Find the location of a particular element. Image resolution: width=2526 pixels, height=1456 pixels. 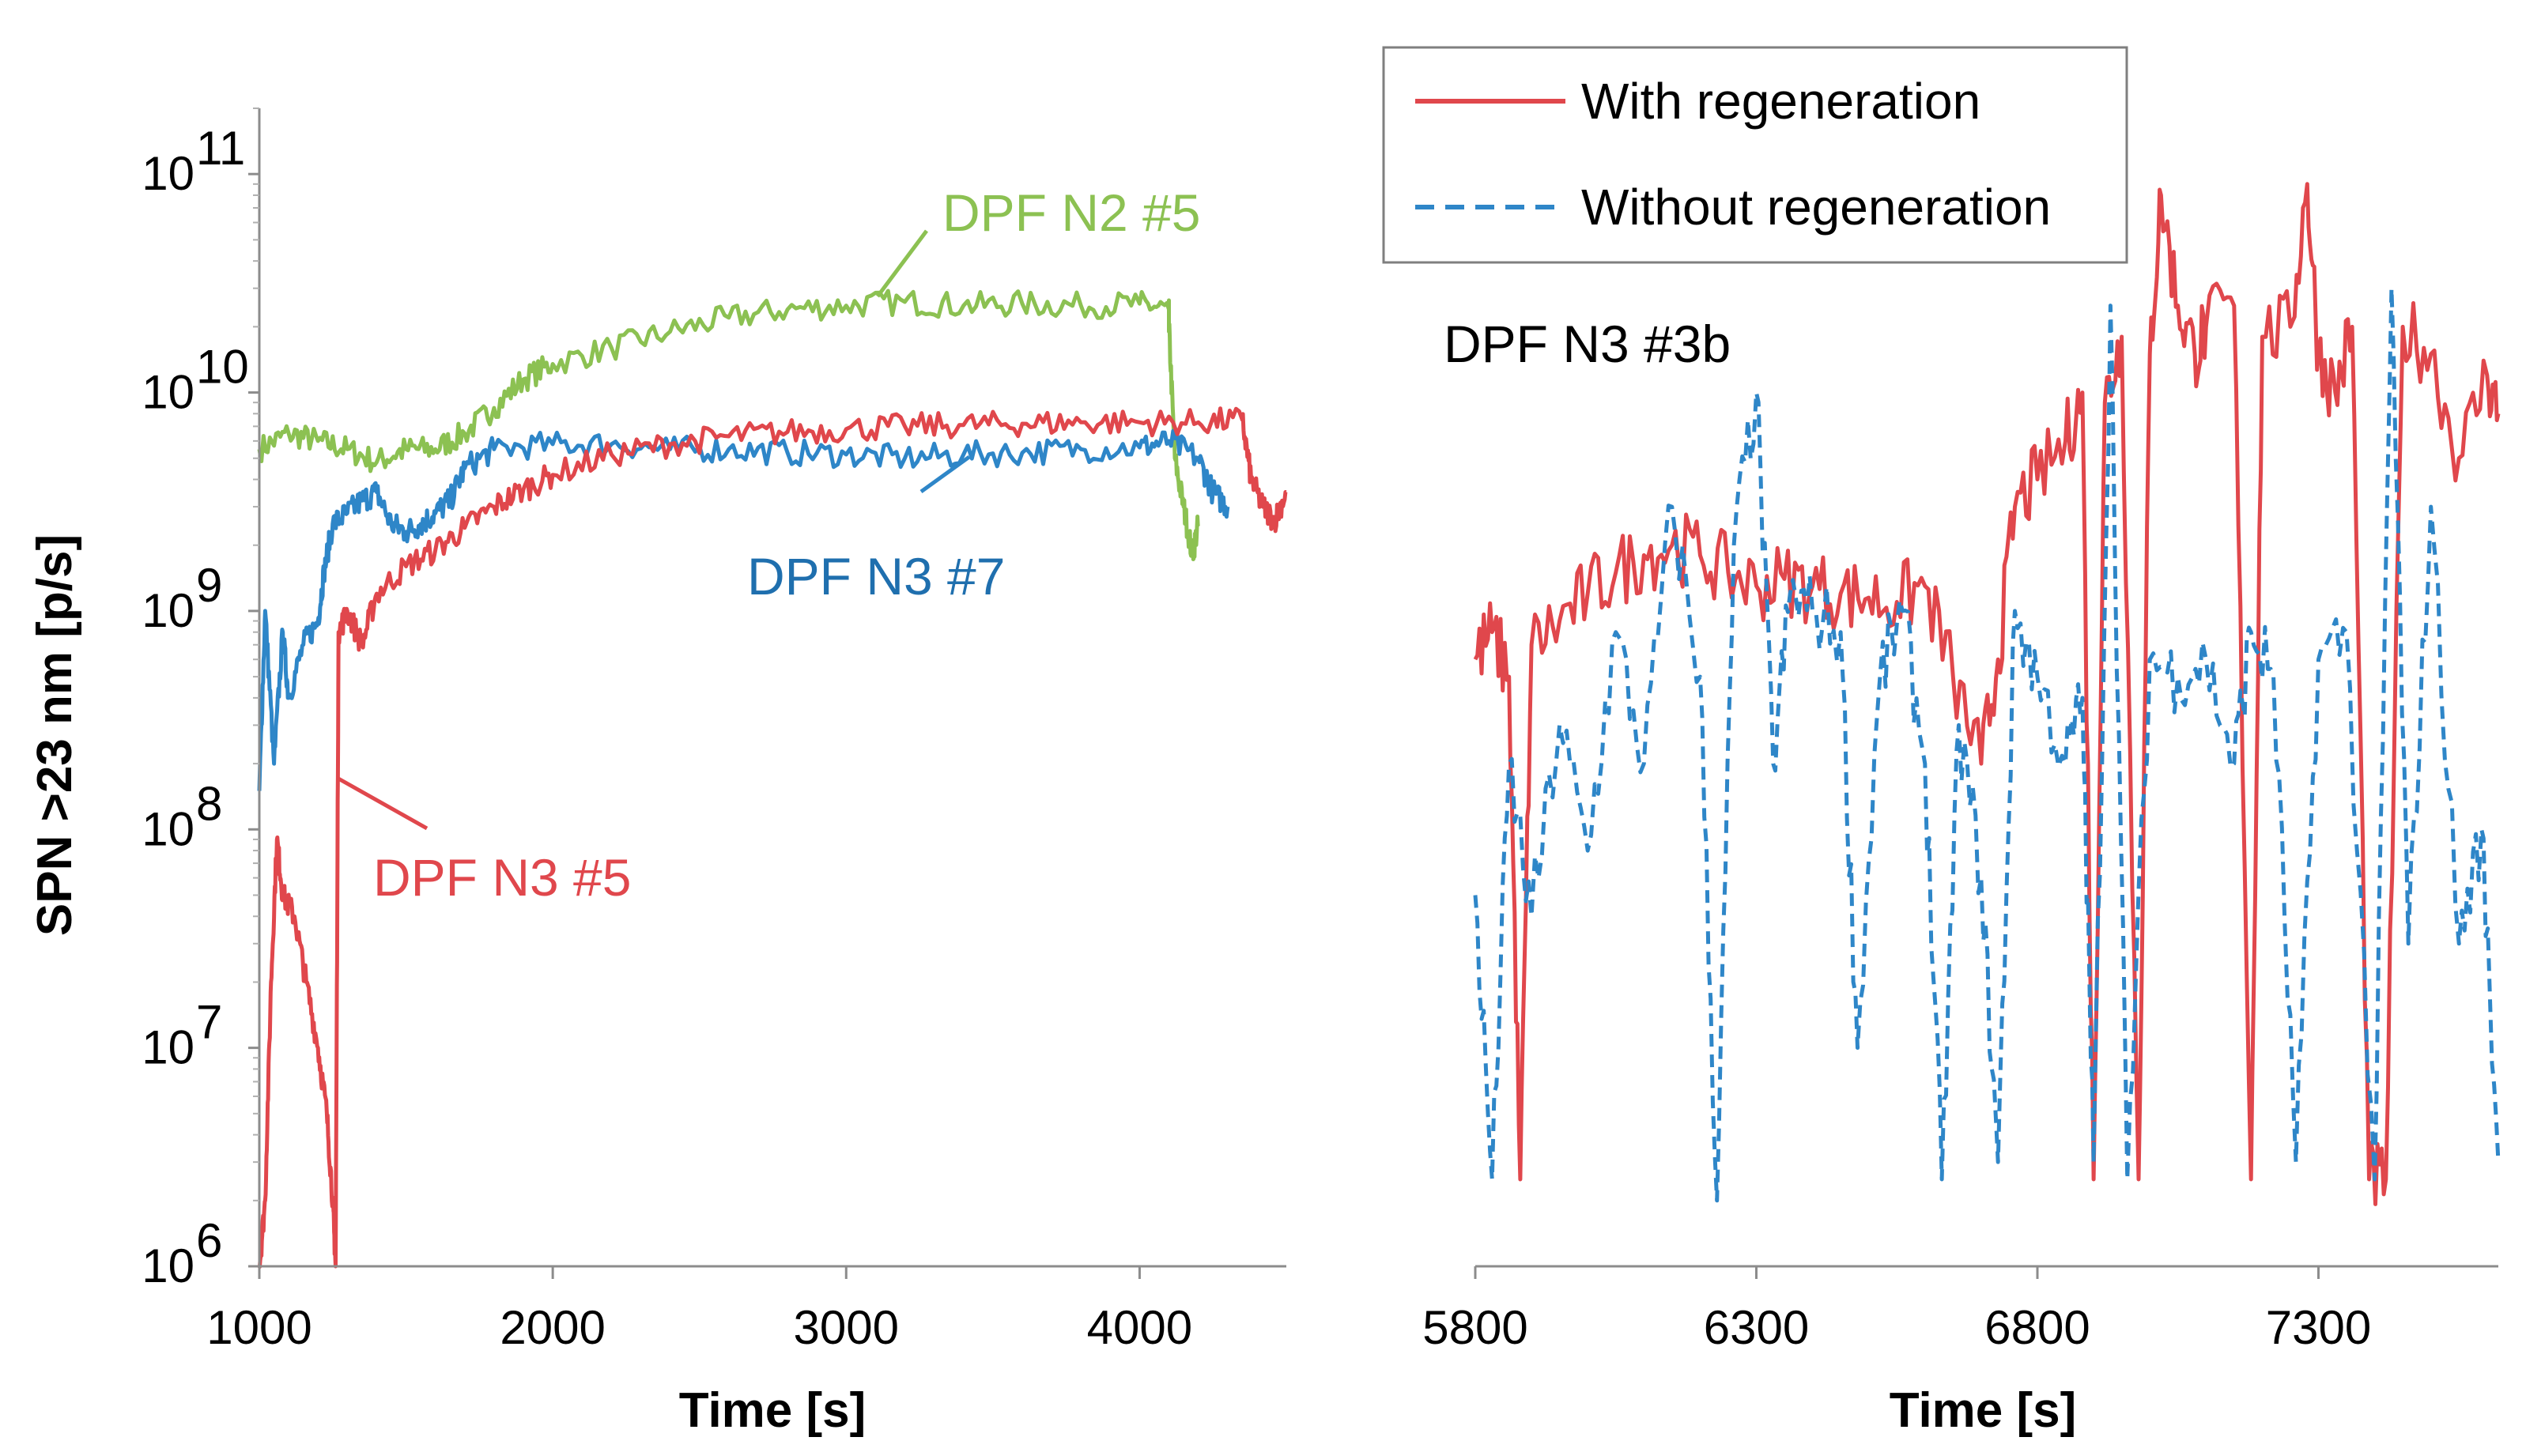

left-x-tick-label: 4000 is located at coordinates (1140, 1327).